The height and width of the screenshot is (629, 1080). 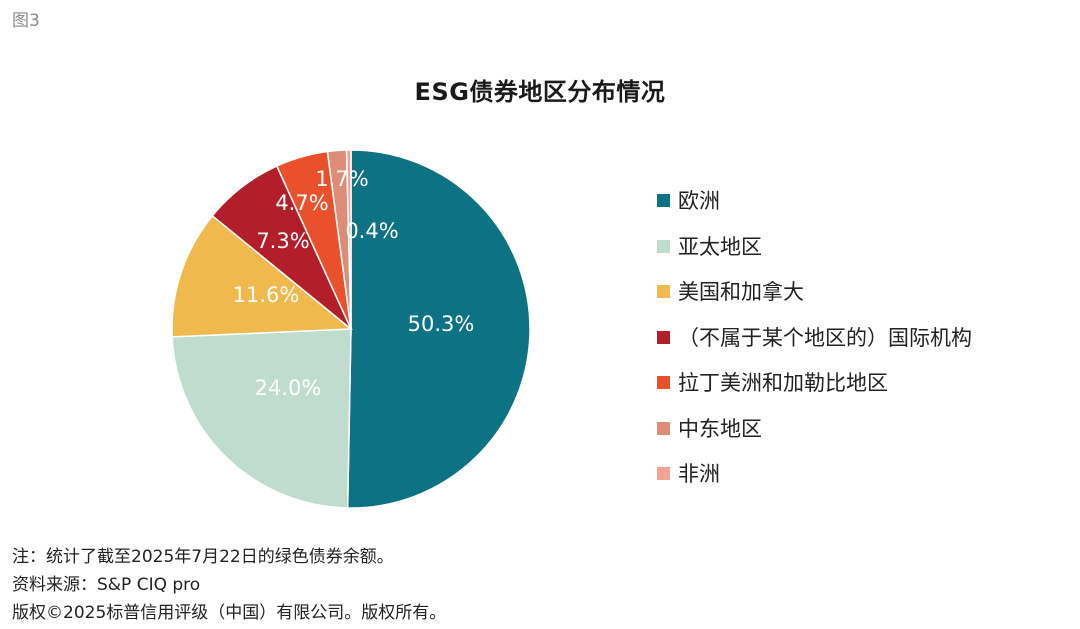 I want to click on pie-data-label: 50.3%, so click(x=441, y=324).